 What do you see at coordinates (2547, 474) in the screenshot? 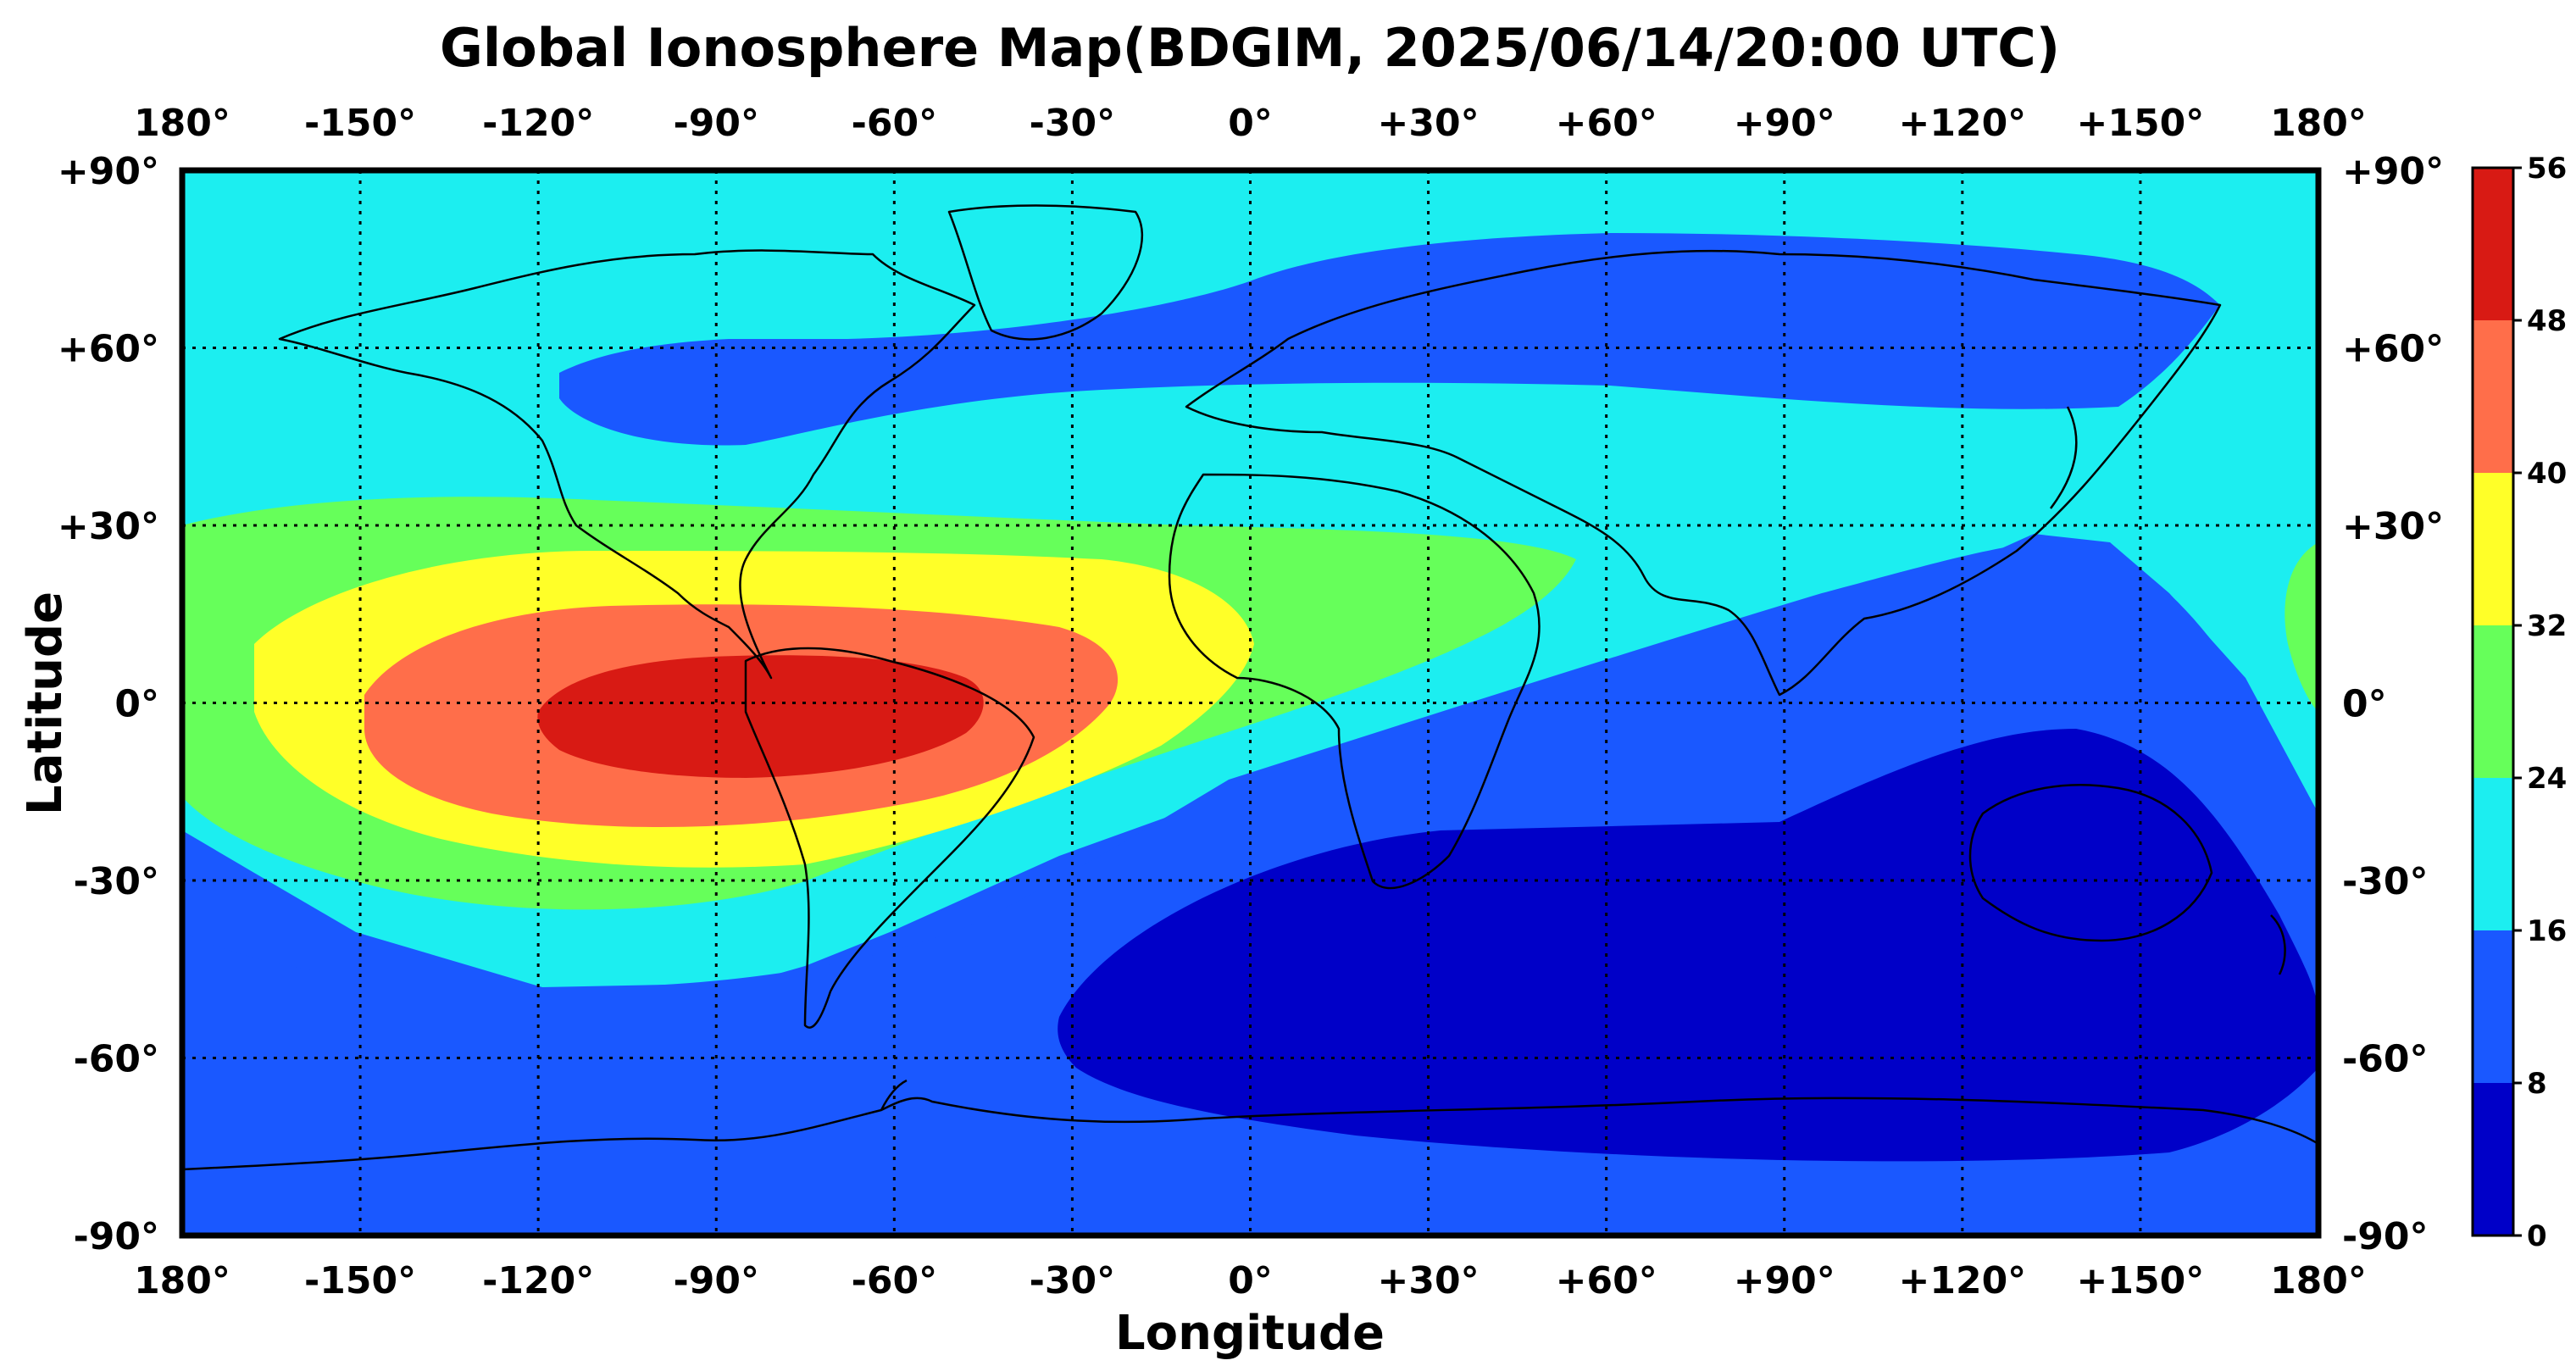
I see `colorbar-tick-label: 40` at bounding box center [2547, 474].